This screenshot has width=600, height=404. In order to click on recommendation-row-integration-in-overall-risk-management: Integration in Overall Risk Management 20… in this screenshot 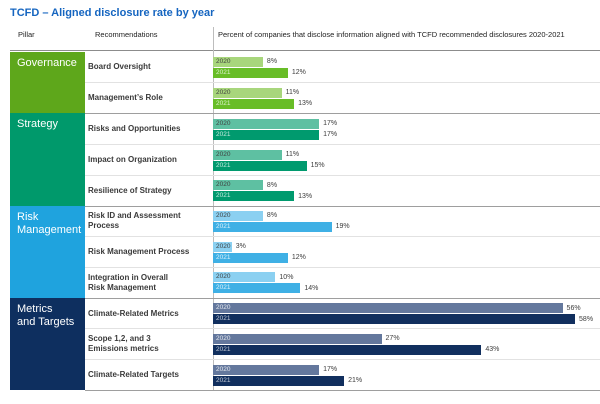, I will do `click(342, 282)`.